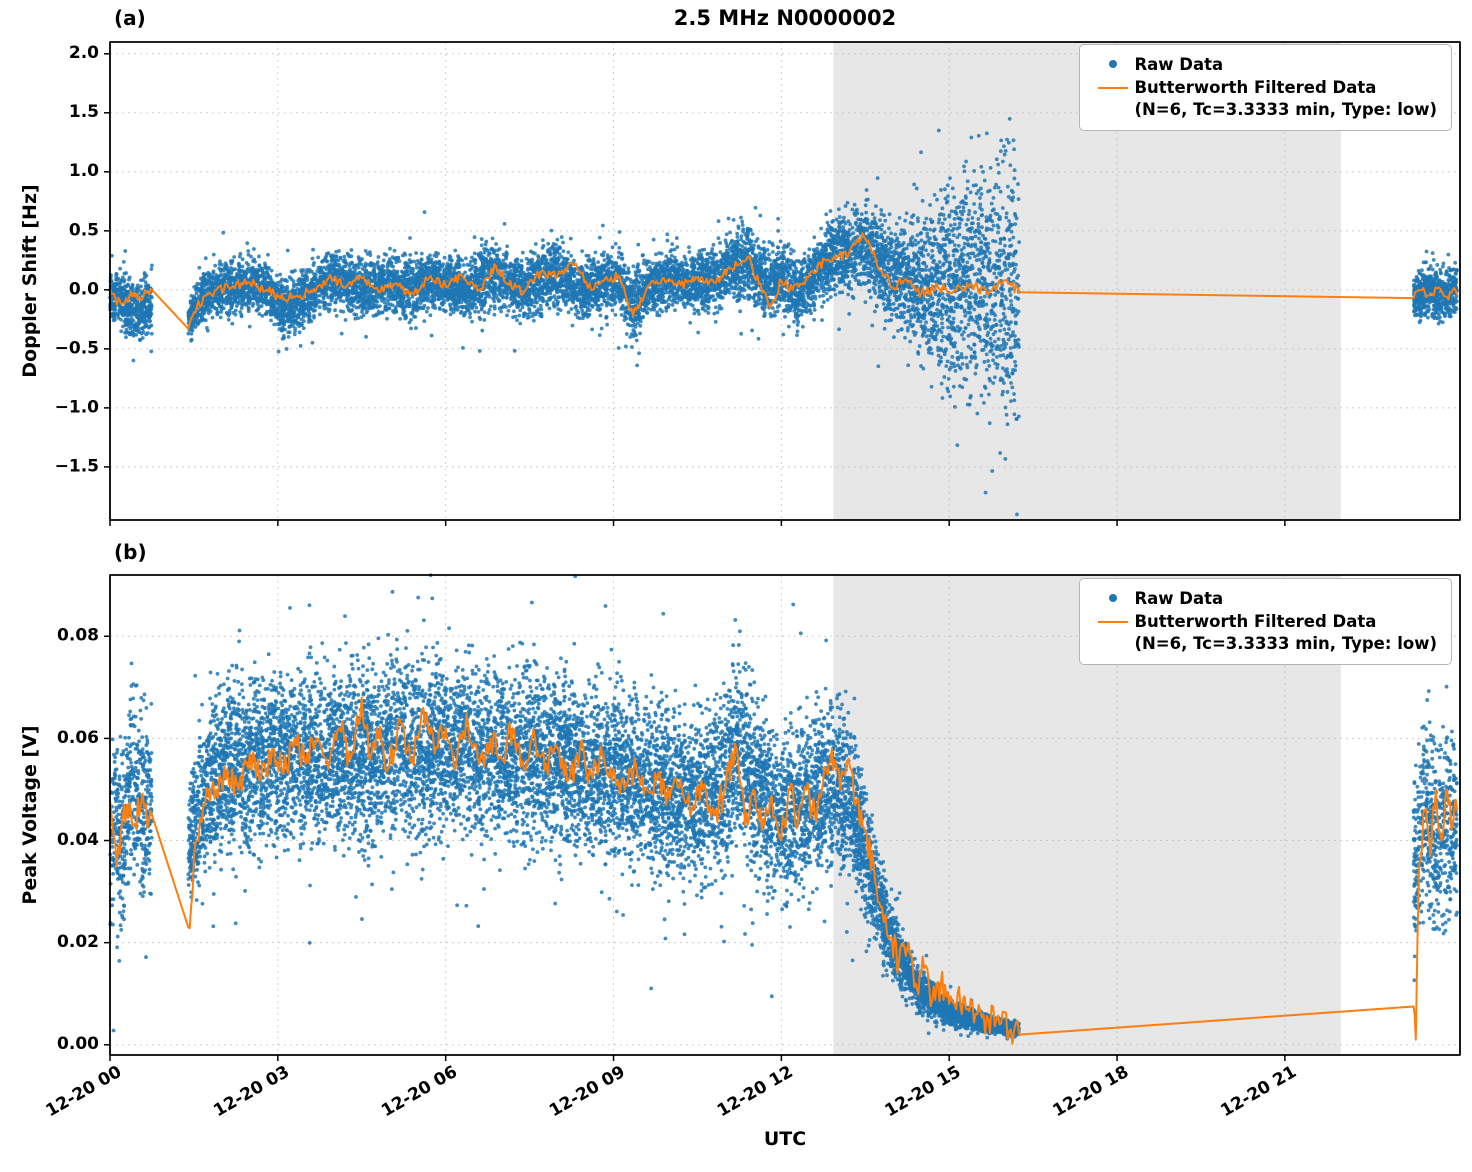 The height and width of the screenshot is (1172, 1472). What do you see at coordinates (30, 815) in the screenshot?
I see `y-axis-label-voltage: Peak Voltage [V]` at bounding box center [30, 815].